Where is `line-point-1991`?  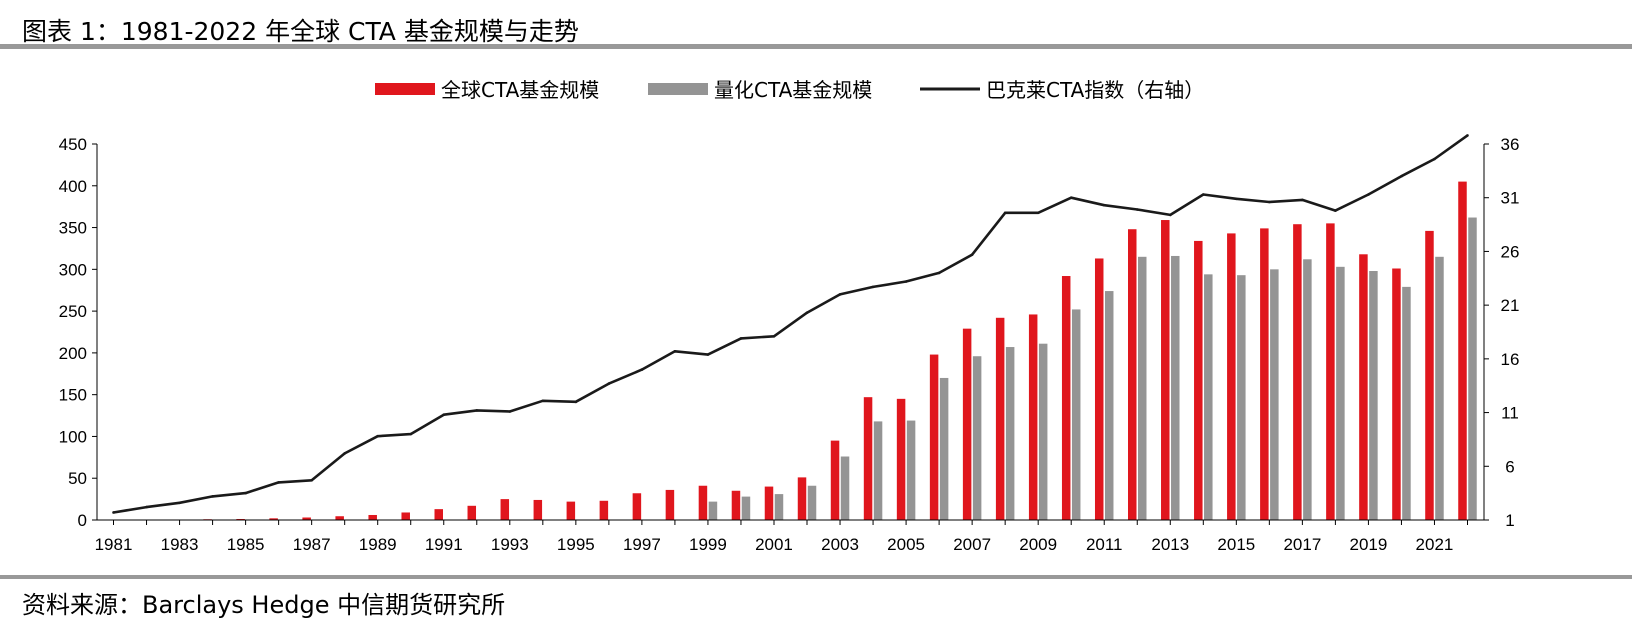 line-point-1991 is located at coordinates (444, 415).